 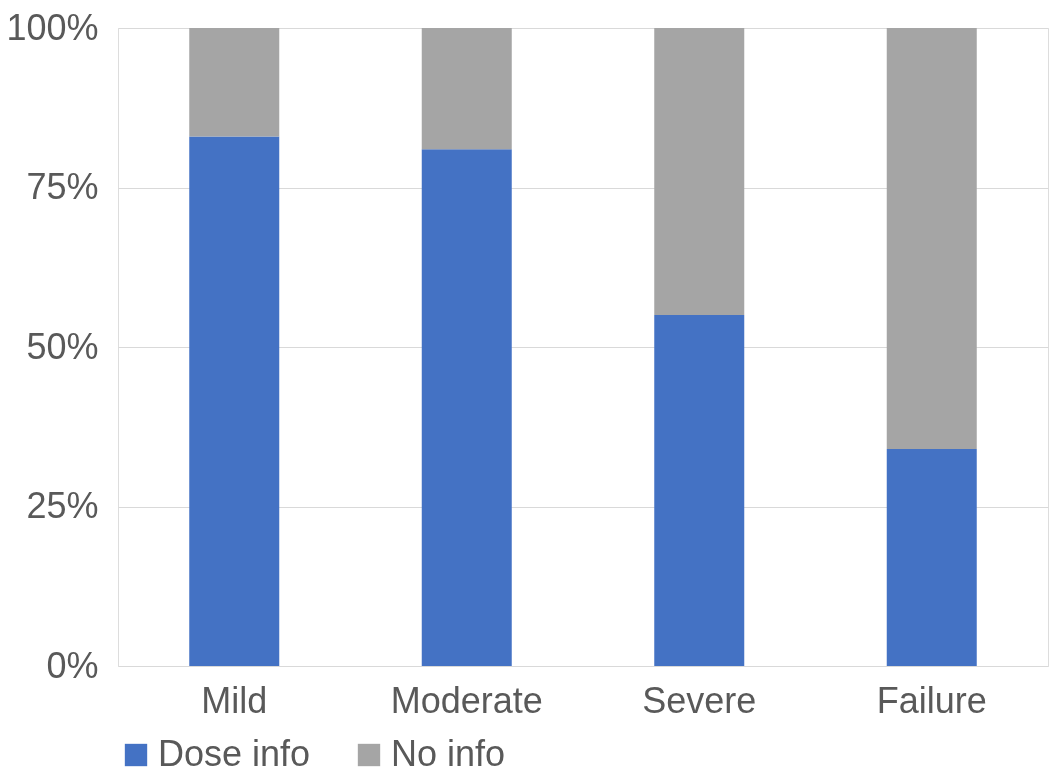 What do you see at coordinates (62, 505) in the screenshot?
I see `y-tick-label: 25%` at bounding box center [62, 505].